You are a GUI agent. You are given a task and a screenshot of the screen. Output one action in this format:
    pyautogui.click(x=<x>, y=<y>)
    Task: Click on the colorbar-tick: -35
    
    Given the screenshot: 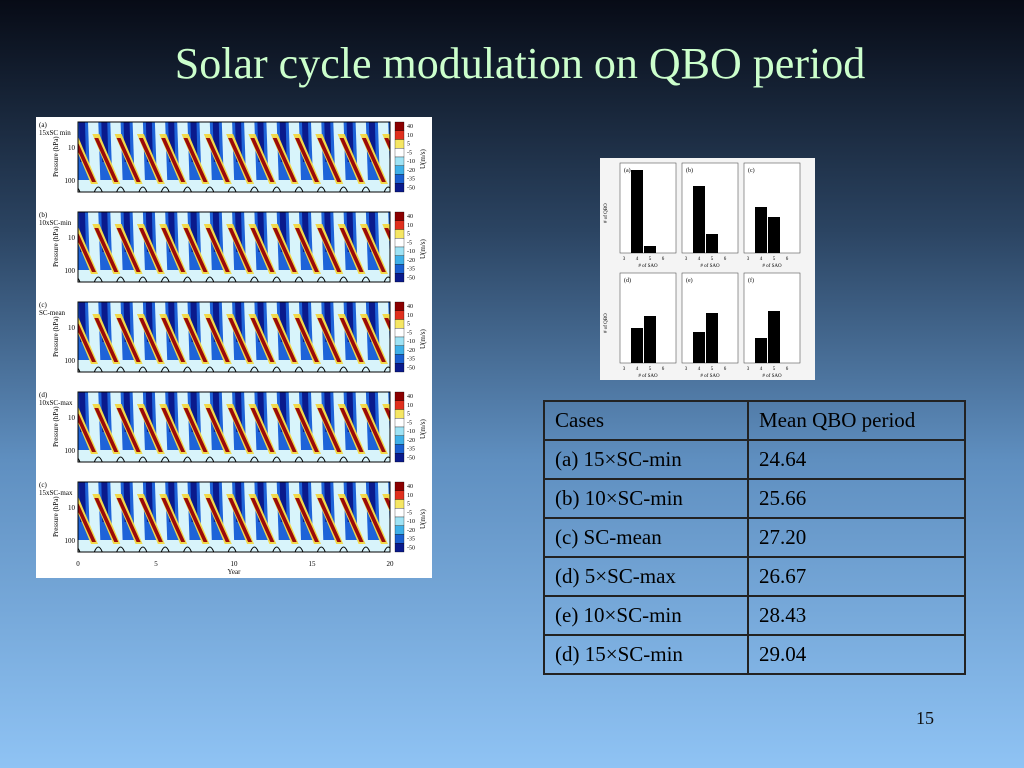 What is the action you would take?
    pyautogui.click(x=411, y=270)
    